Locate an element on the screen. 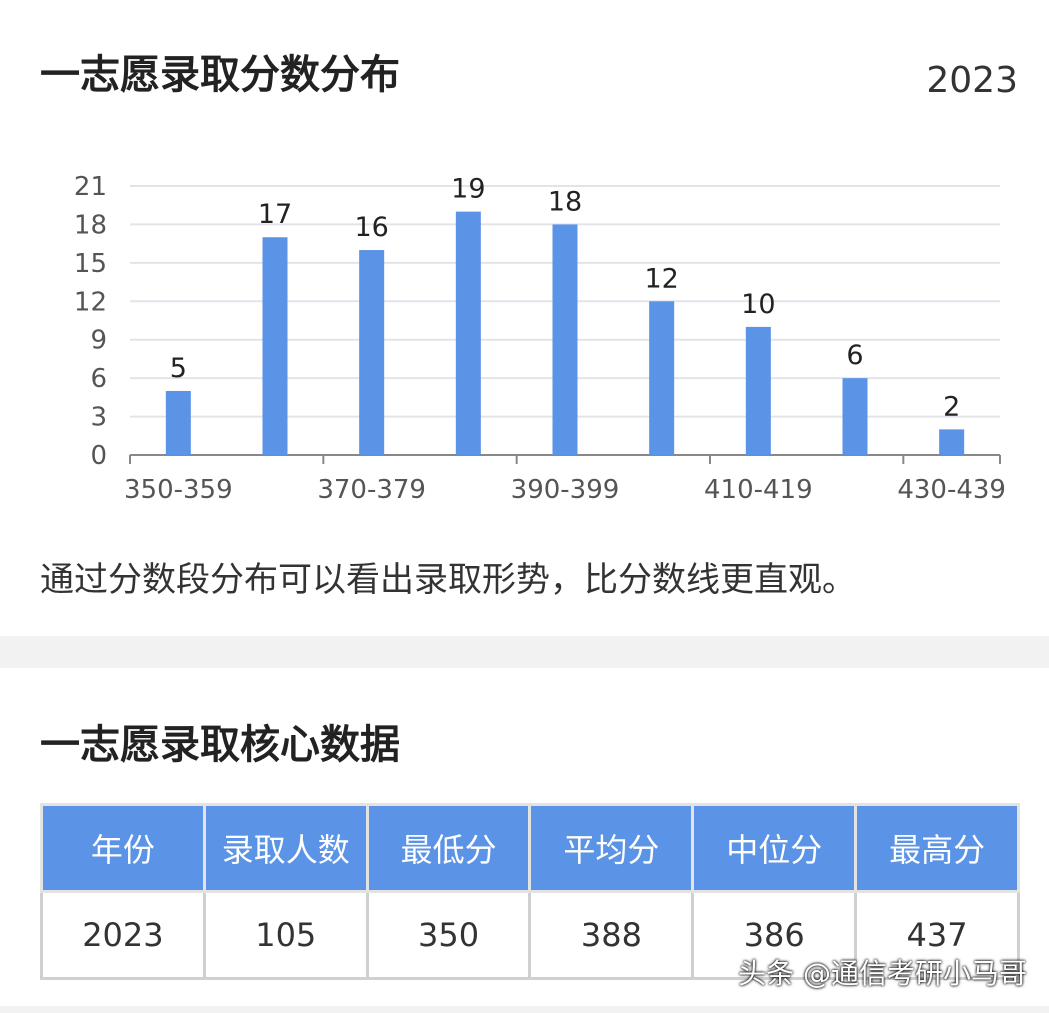 This screenshot has width=1049, height=1013. y-tick-label: 12 is located at coordinates (90, 302).